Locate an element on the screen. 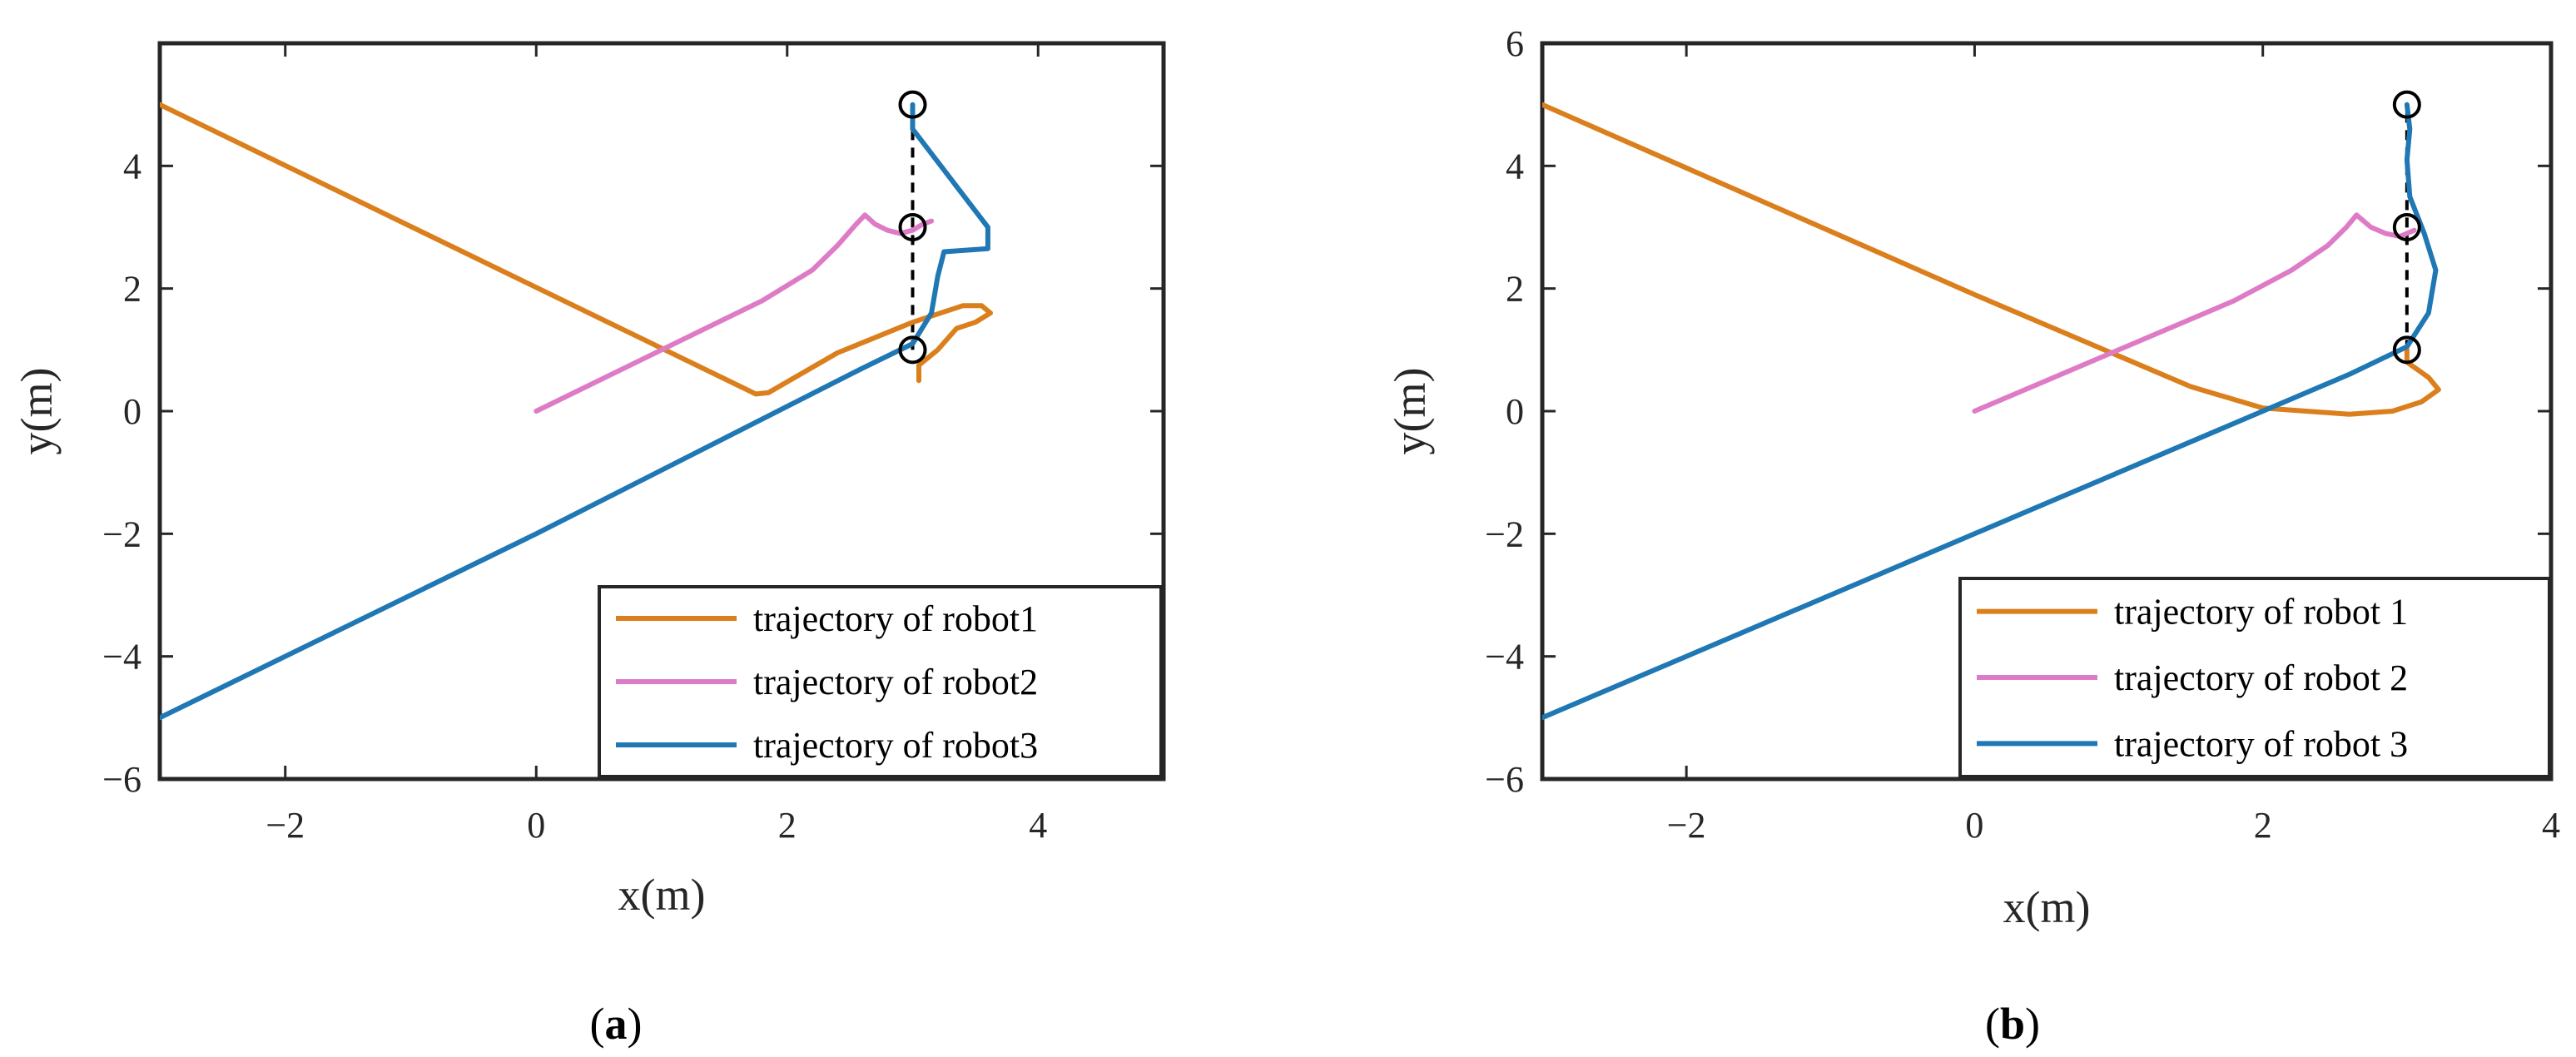 This screenshot has width=2576, height=1057. legend-label-robot1: trajectory of robot 1 is located at coordinates (2261, 612).